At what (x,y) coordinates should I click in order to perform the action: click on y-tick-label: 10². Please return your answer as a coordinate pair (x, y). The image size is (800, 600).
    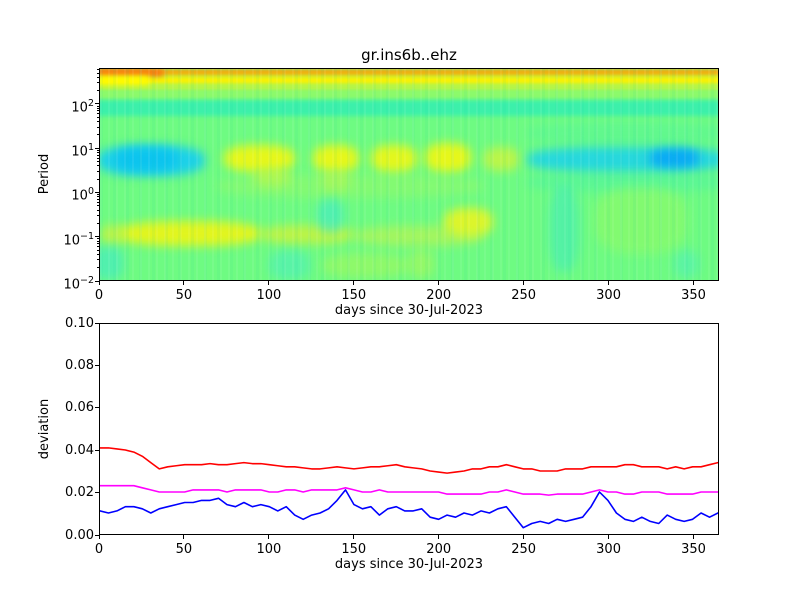
    Looking at the image, I should click on (82, 106).